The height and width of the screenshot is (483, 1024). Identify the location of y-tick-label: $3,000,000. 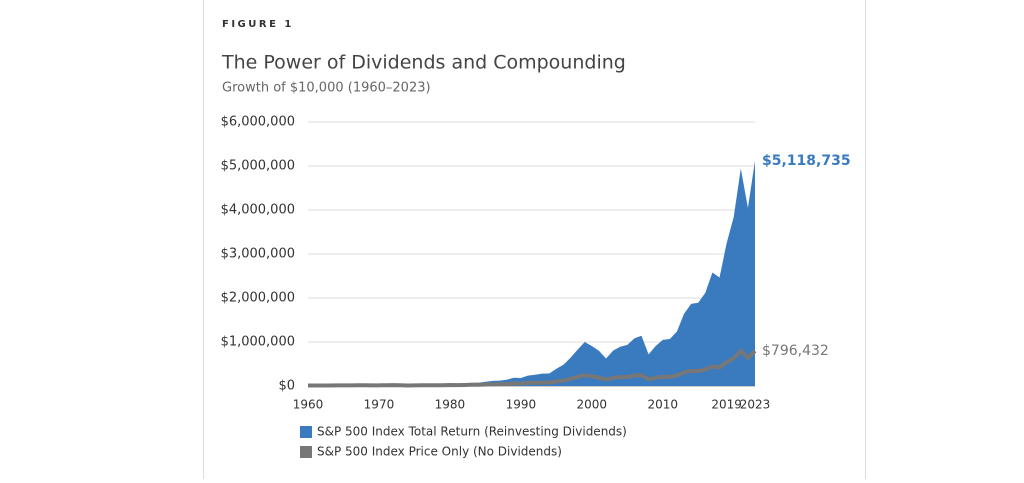
(258, 254).